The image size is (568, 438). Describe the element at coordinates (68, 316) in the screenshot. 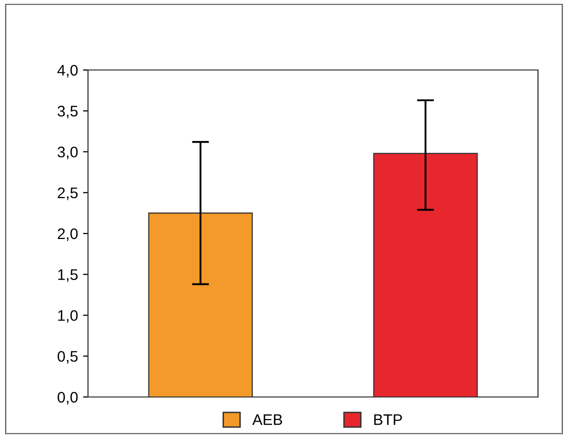

I see `y-tick-label: 1,0` at that location.